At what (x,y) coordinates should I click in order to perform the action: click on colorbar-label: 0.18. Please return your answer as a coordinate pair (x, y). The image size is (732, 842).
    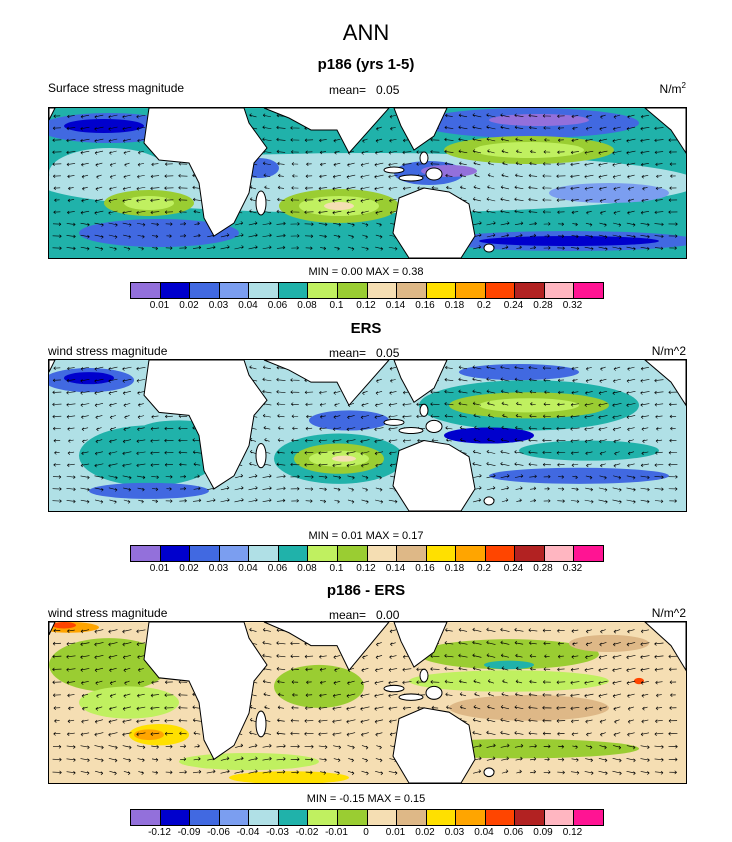
    Looking at the image, I should click on (454, 305).